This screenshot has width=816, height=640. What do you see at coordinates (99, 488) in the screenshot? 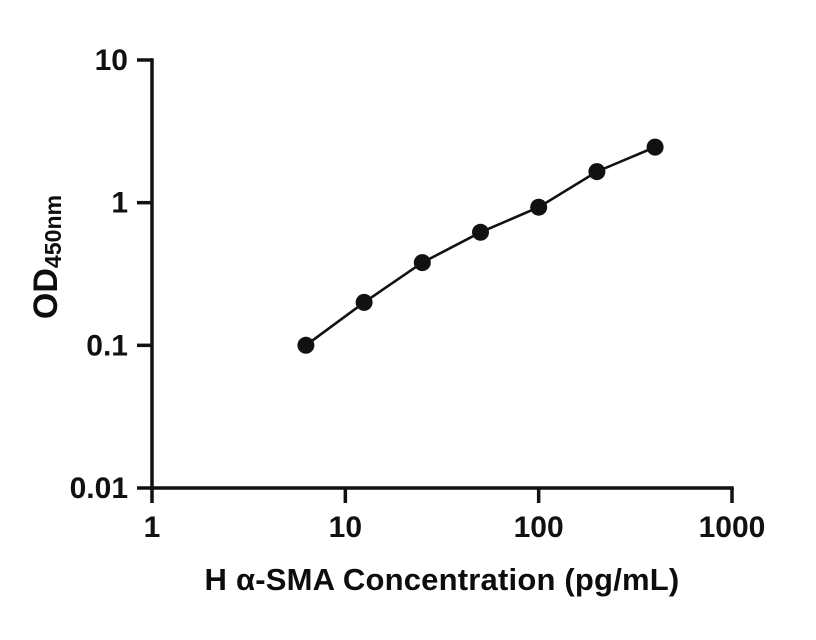
I see `y-axis-tick-label: 0.01` at bounding box center [99, 488].